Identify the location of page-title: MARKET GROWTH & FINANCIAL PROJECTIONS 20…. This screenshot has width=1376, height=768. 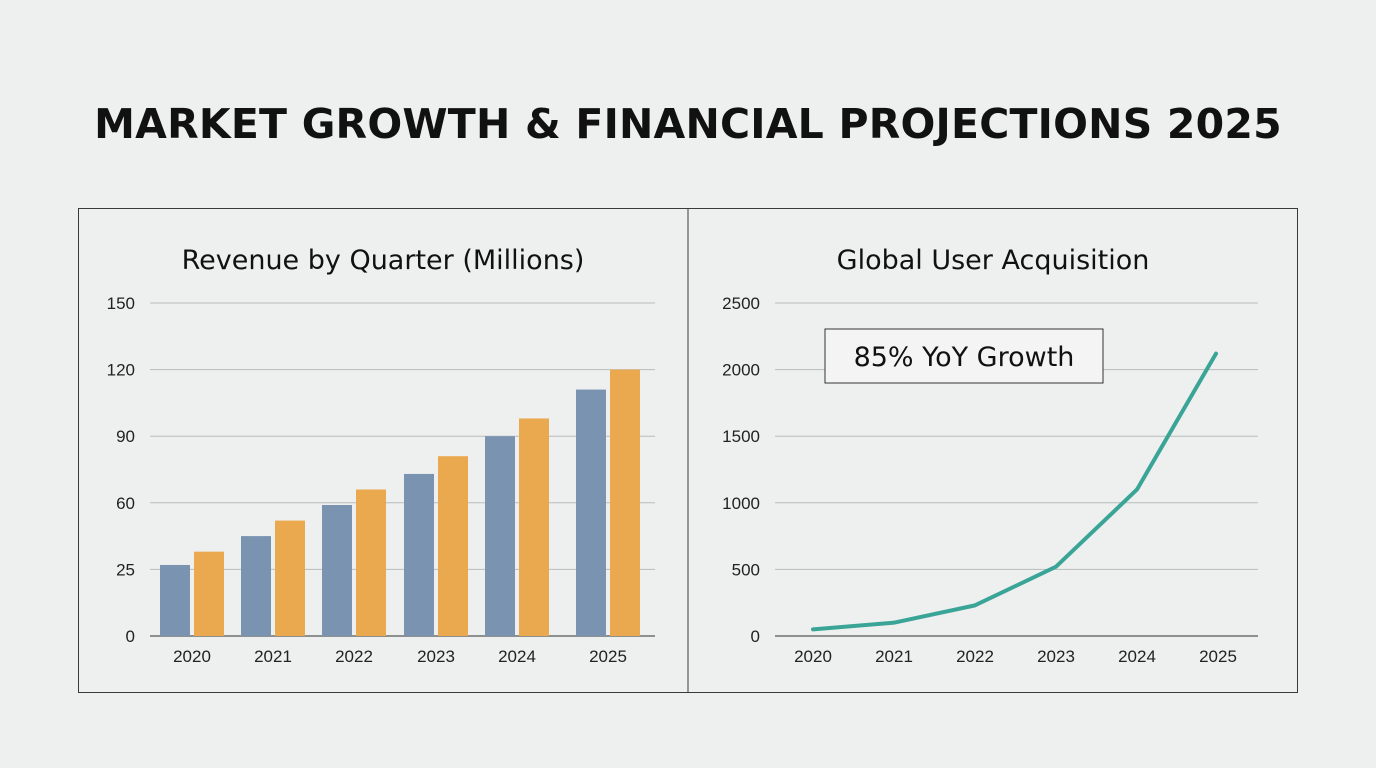
(688, 124).